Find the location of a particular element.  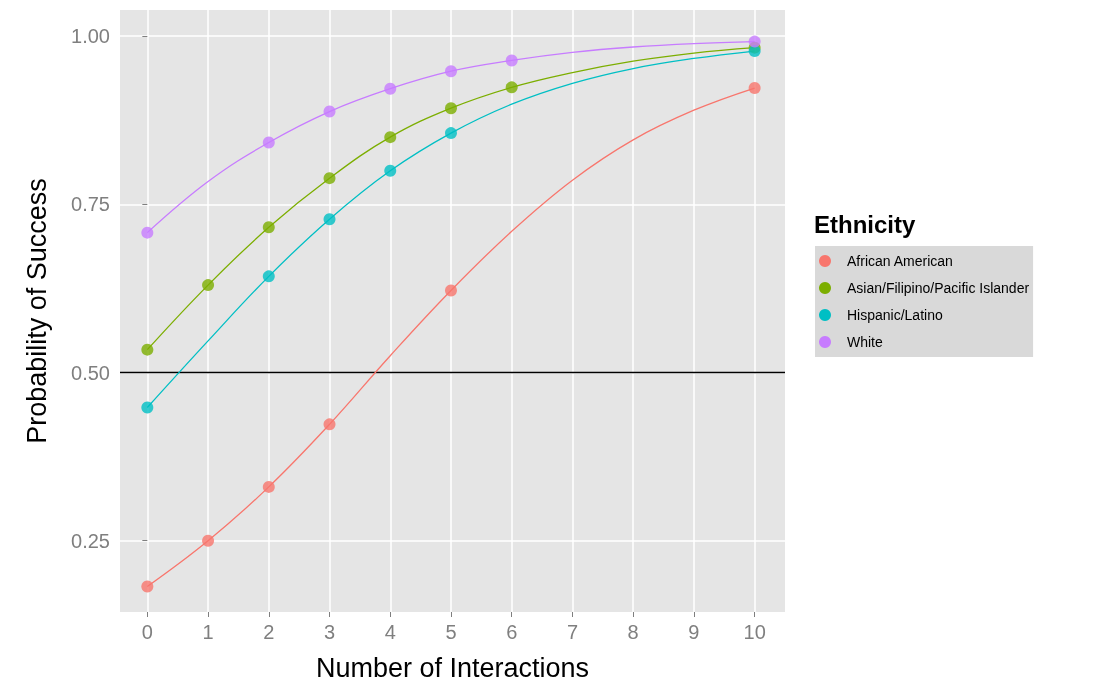

x-tick-label: 2 is located at coordinates (269, 632).